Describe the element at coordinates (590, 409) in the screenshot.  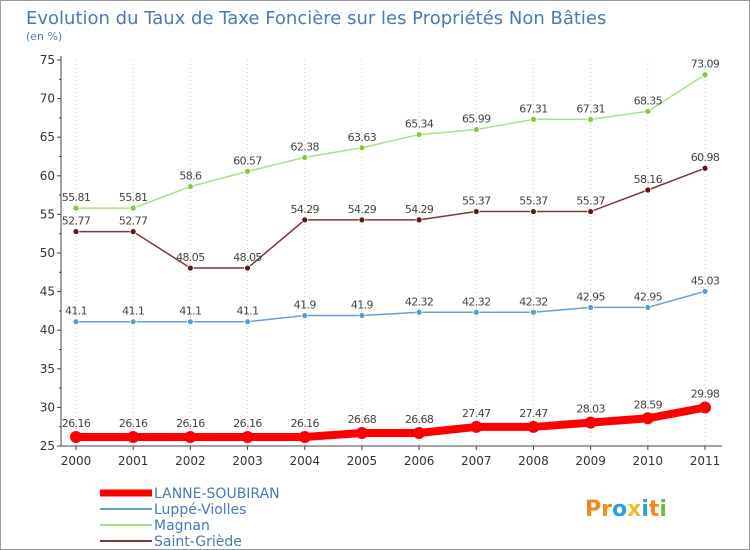
I see `data-label: 28.03` at that location.